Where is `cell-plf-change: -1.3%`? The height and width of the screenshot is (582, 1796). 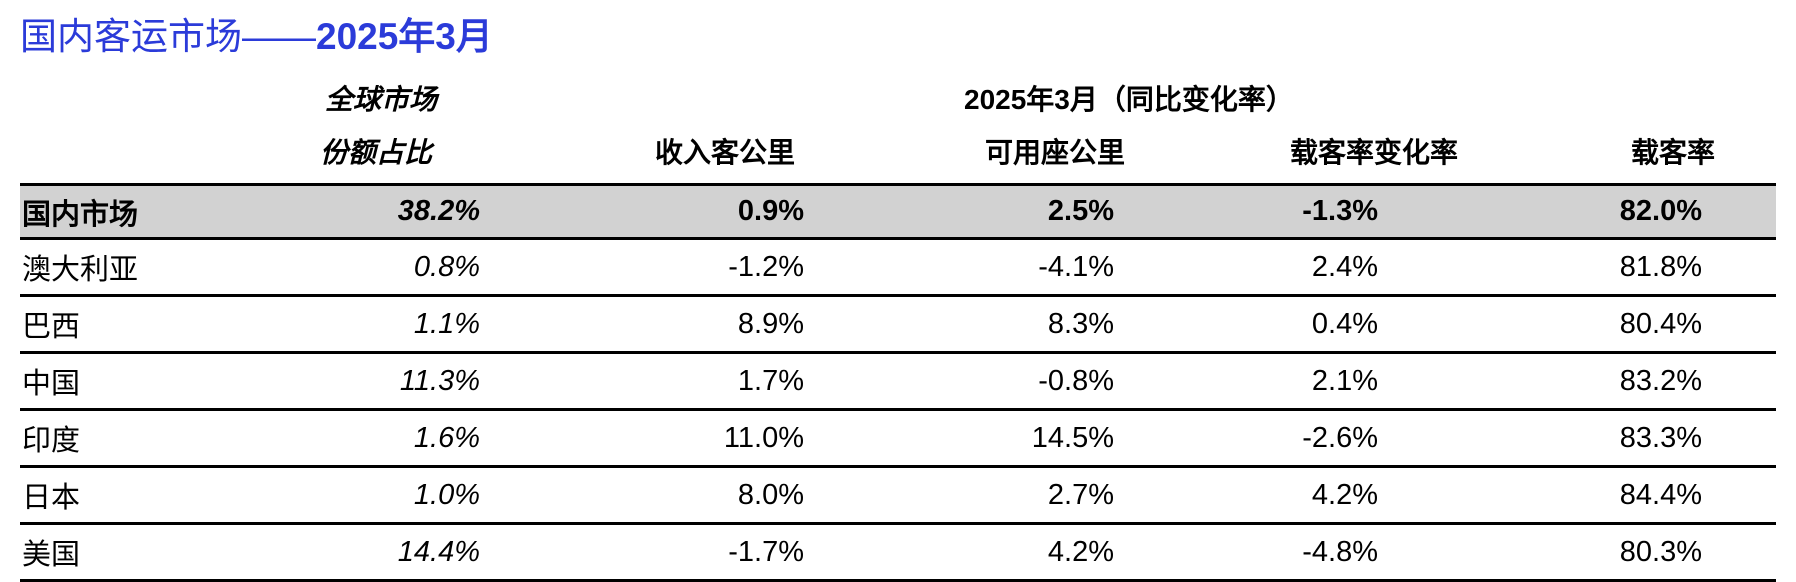
cell-plf-change: -1.3% is located at coordinates (1340, 211).